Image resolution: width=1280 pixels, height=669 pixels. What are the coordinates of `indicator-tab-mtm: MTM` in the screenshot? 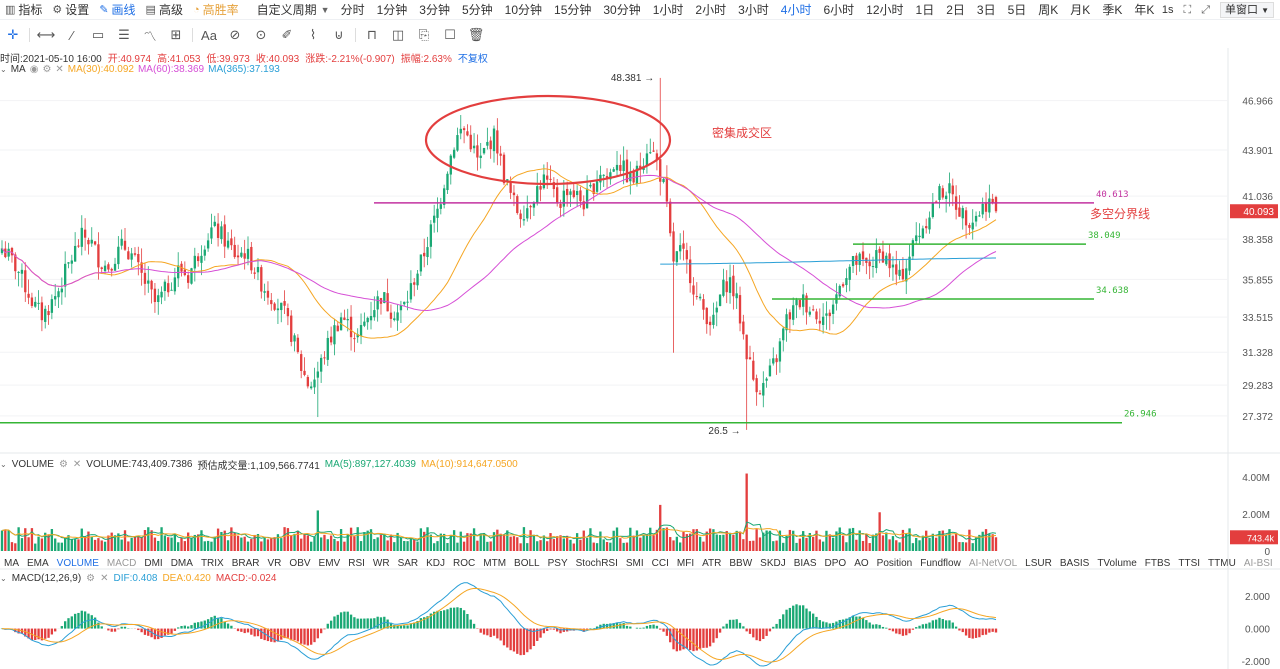 It's located at (495, 563).